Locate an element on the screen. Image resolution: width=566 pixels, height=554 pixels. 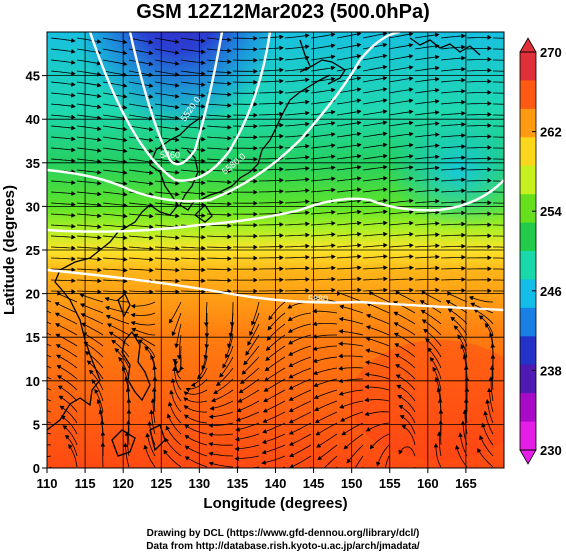
x-tick-label: 135 is located at coordinates (238, 483).